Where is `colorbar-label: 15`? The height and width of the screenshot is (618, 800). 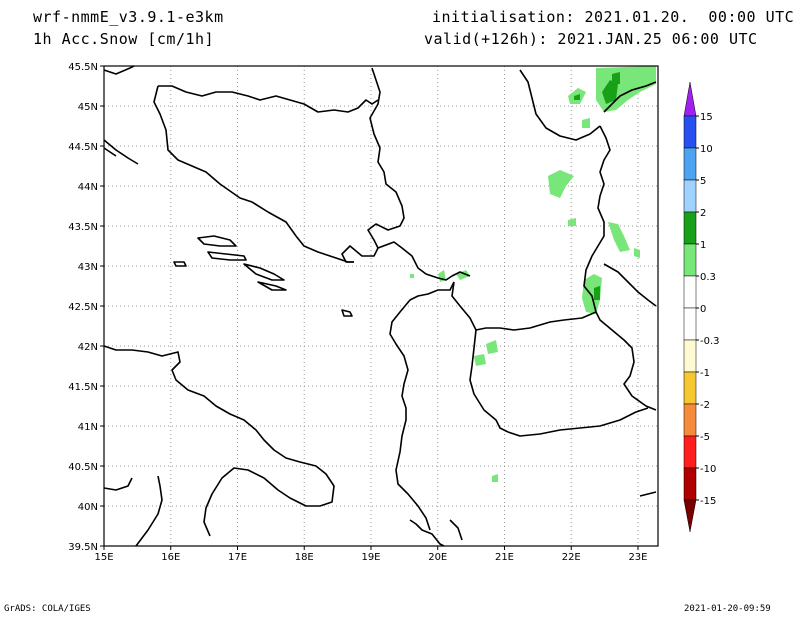 colorbar-label: 15 is located at coordinates (706, 117).